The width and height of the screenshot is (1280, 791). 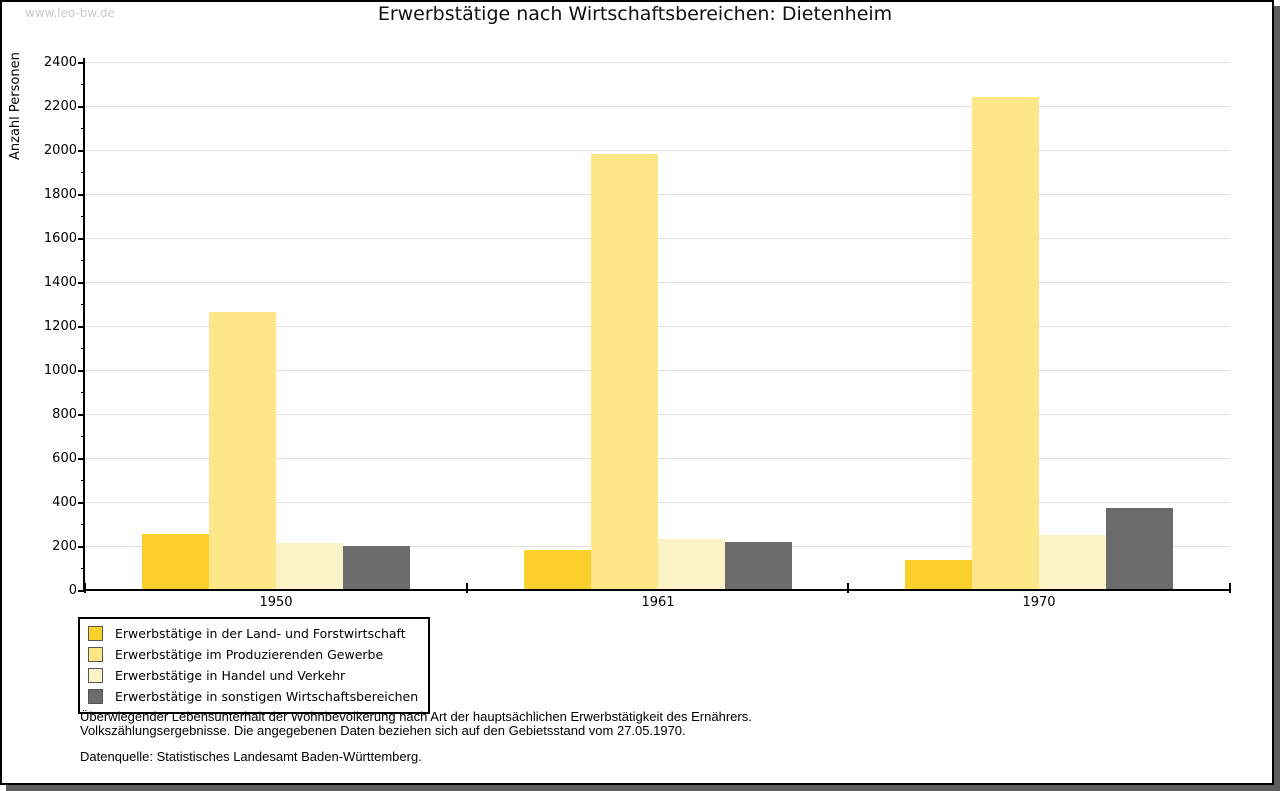 What do you see at coordinates (230, 675) in the screenshot?
I see `legend-label: Erwerbstätige in Handel und Verkehr` at bounding box center [230, 675].